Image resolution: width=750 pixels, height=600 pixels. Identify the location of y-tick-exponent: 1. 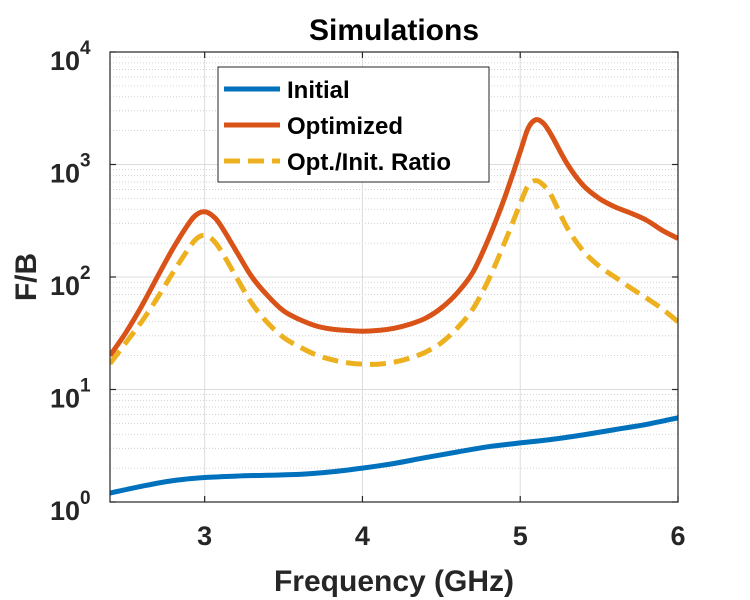
(85, 386).